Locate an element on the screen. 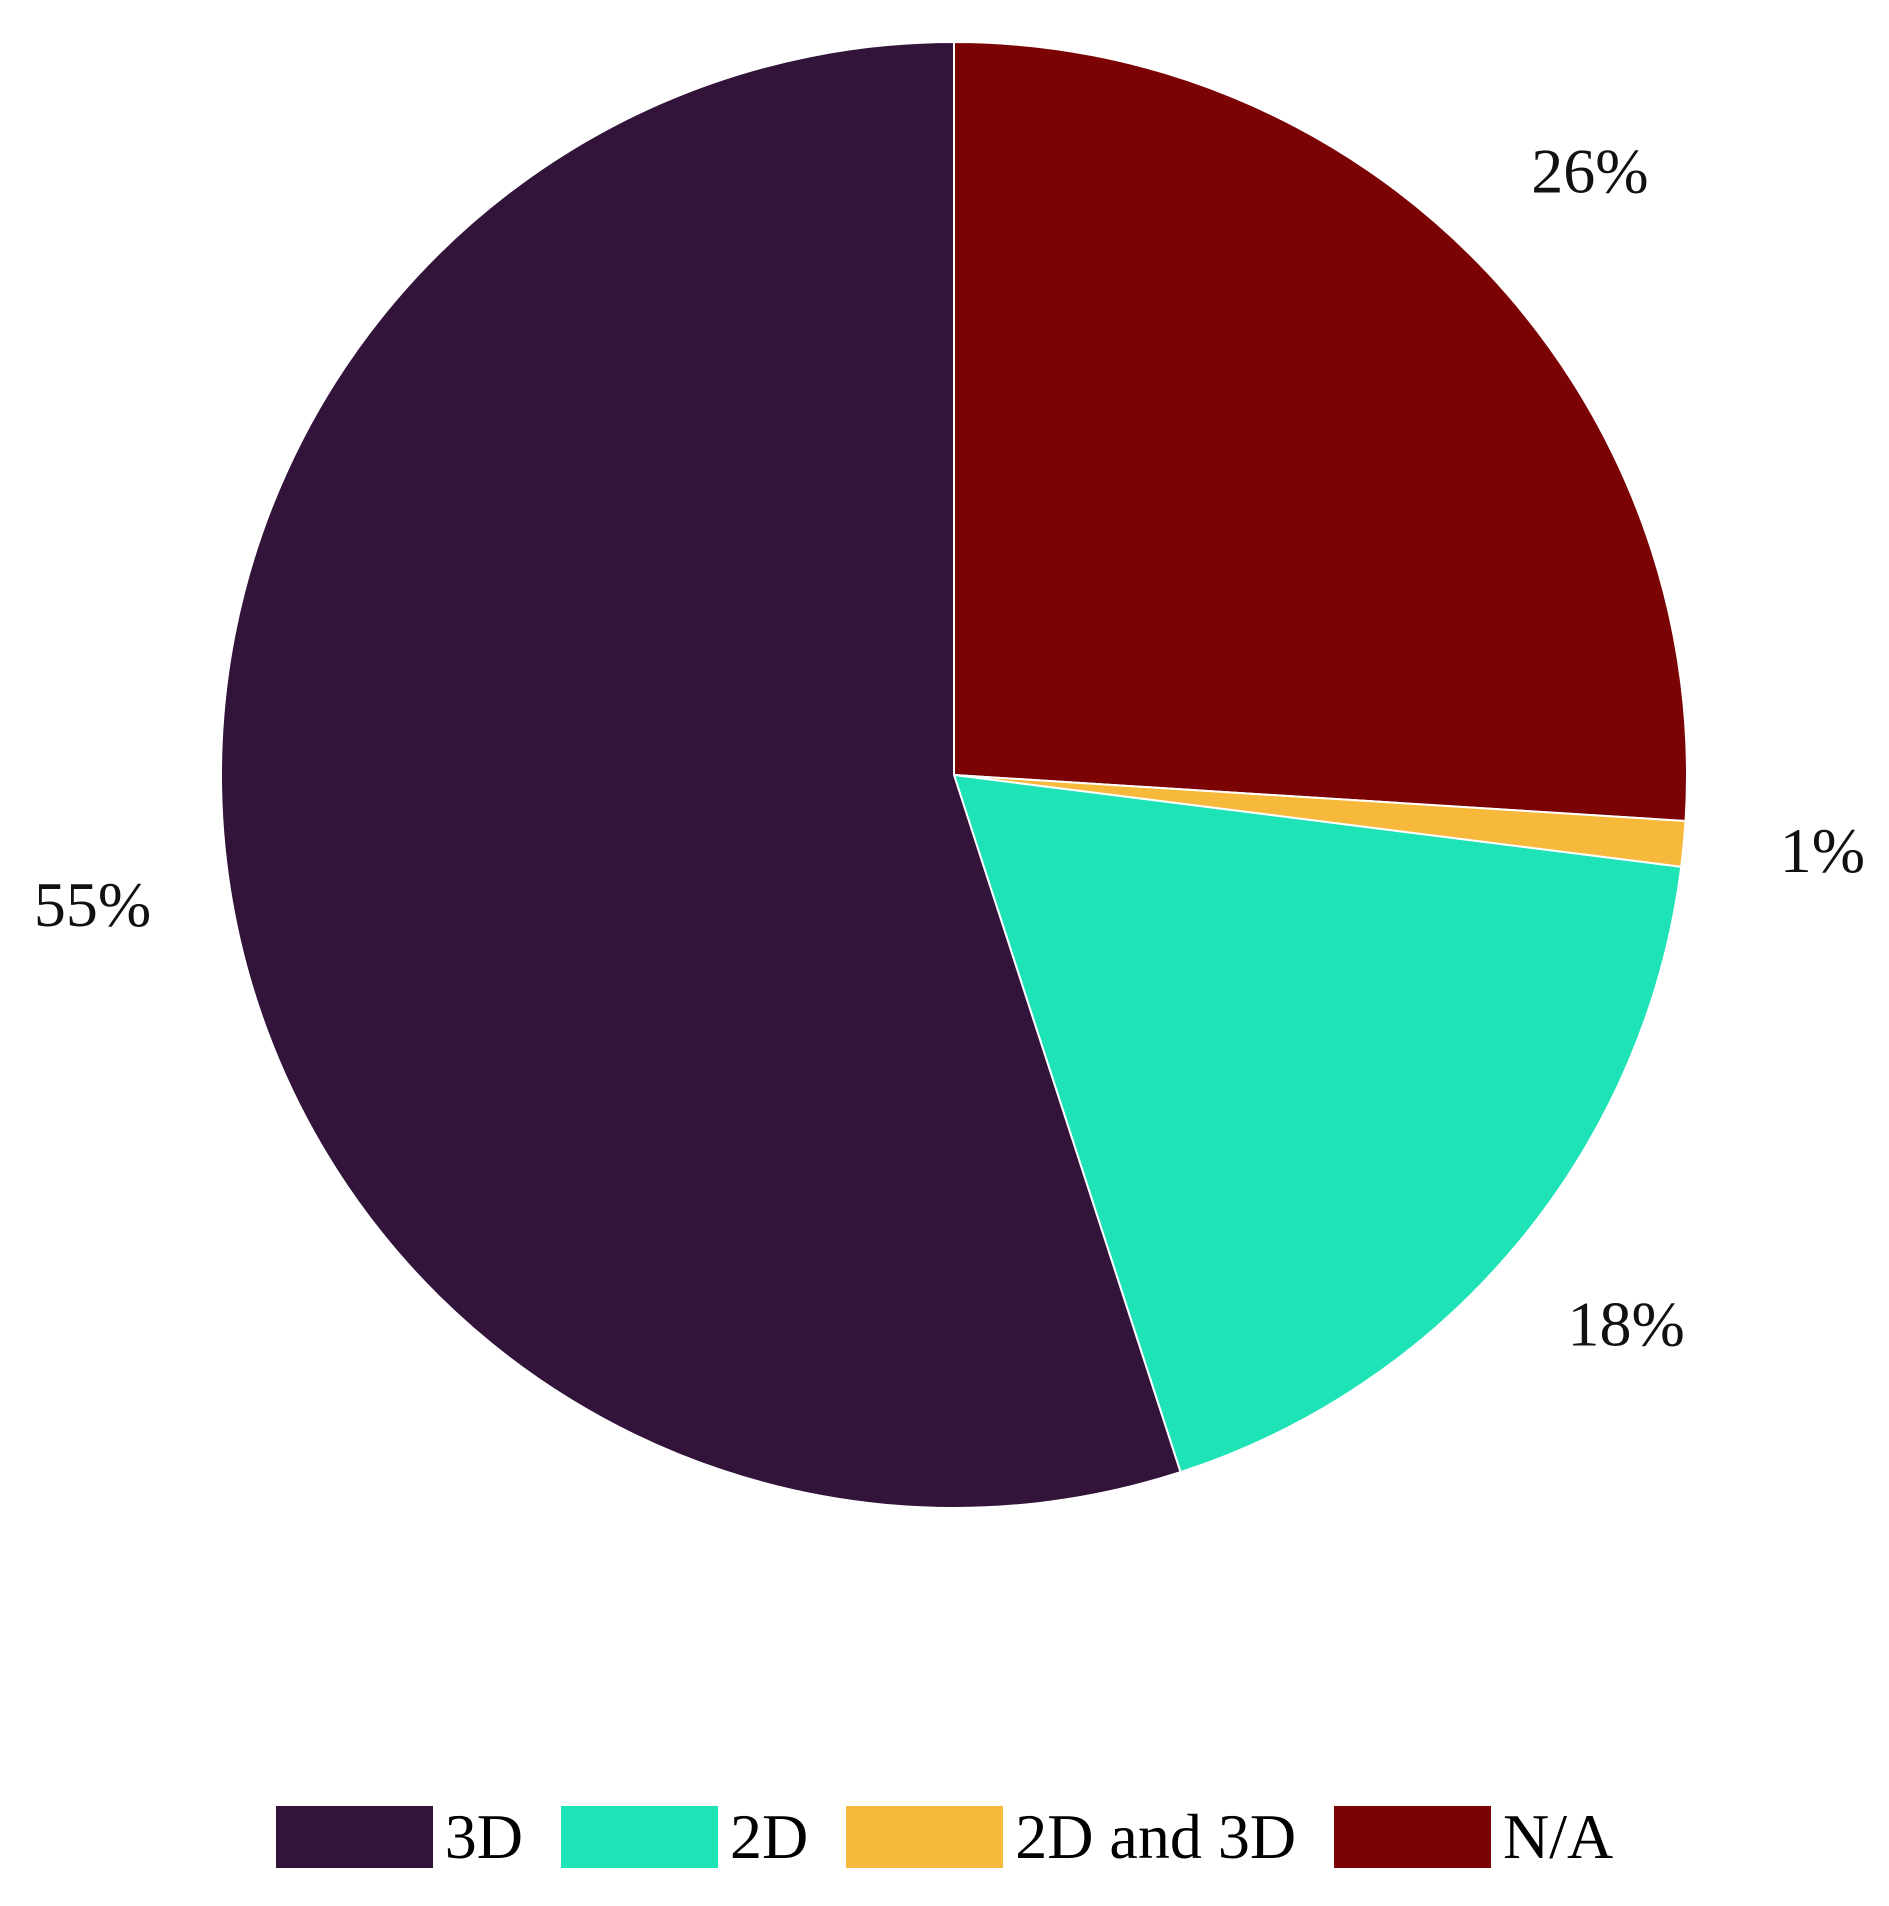  legend-label: 2D and 3D is located at coordinates (1156, 1836).